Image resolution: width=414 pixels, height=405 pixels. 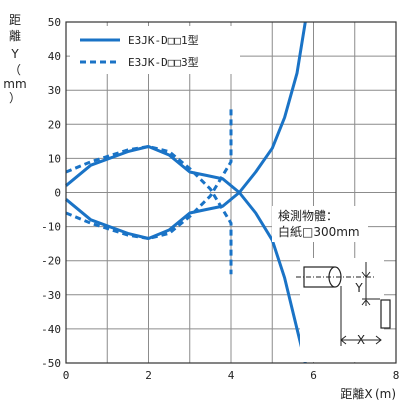 I want to click on annotation-line1: 検測物體：, so click(x=308, y=216).